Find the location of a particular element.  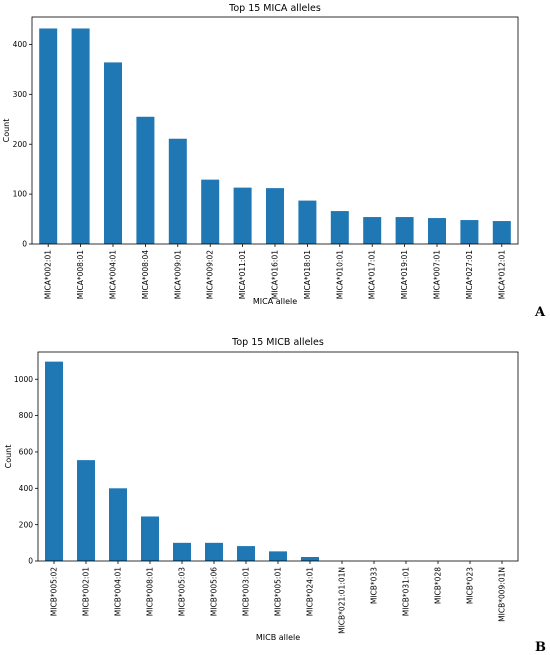

x-tick-label: MICB*008:01 is located at coordinates (150, 591).